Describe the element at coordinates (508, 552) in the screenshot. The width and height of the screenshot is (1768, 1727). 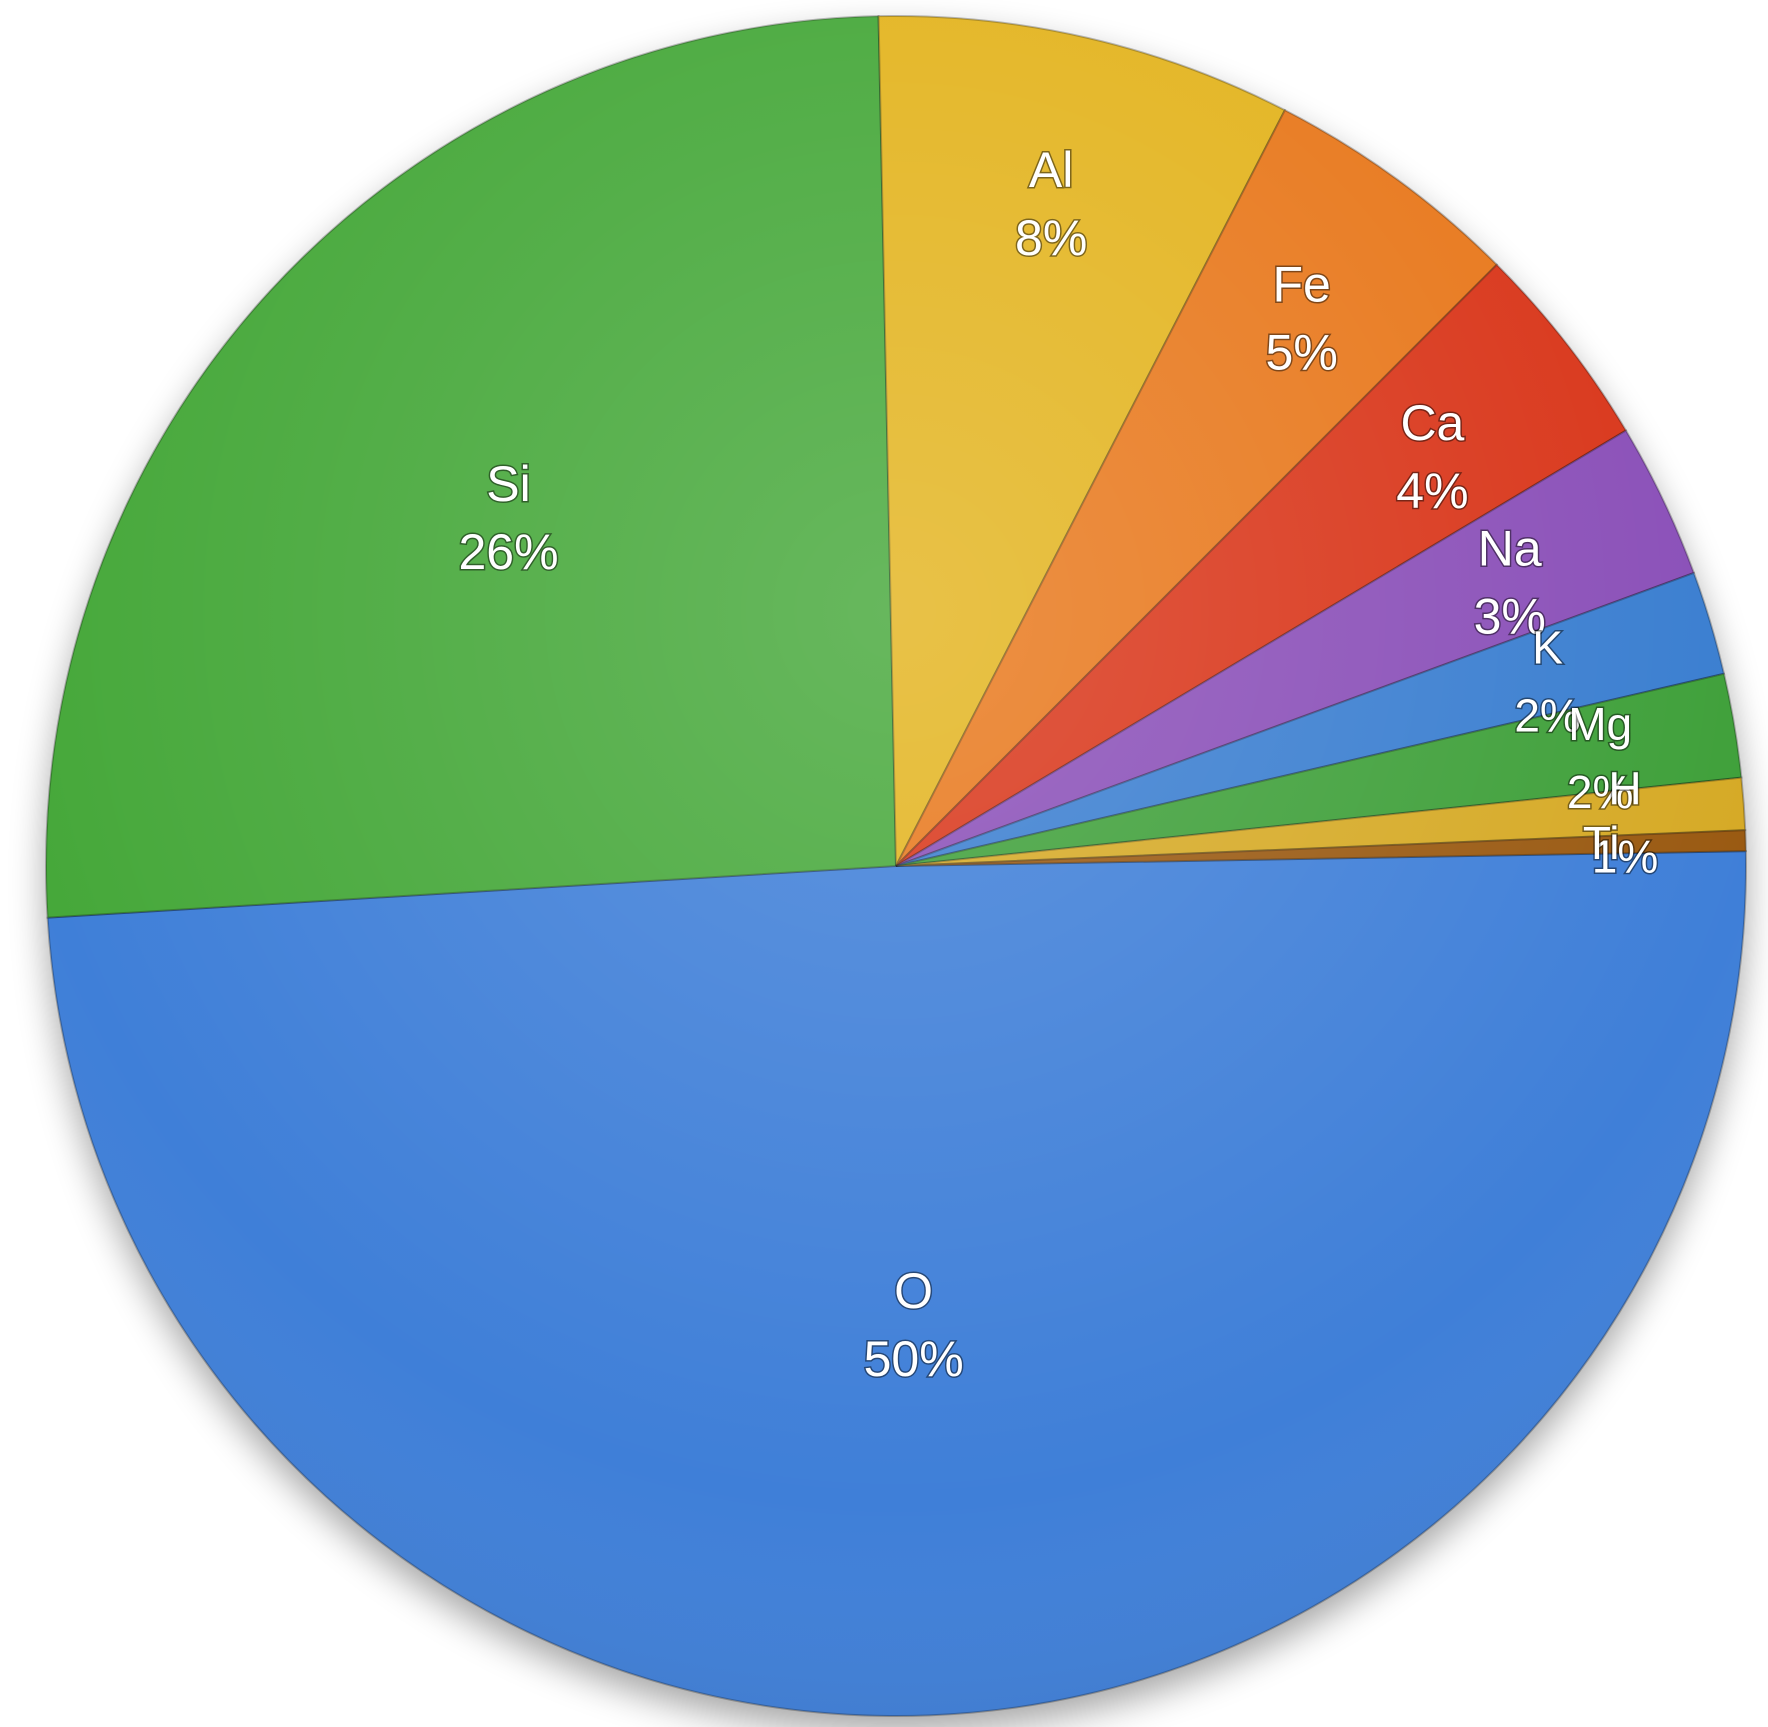
I see `slice-percent-label: 26%` at that location.